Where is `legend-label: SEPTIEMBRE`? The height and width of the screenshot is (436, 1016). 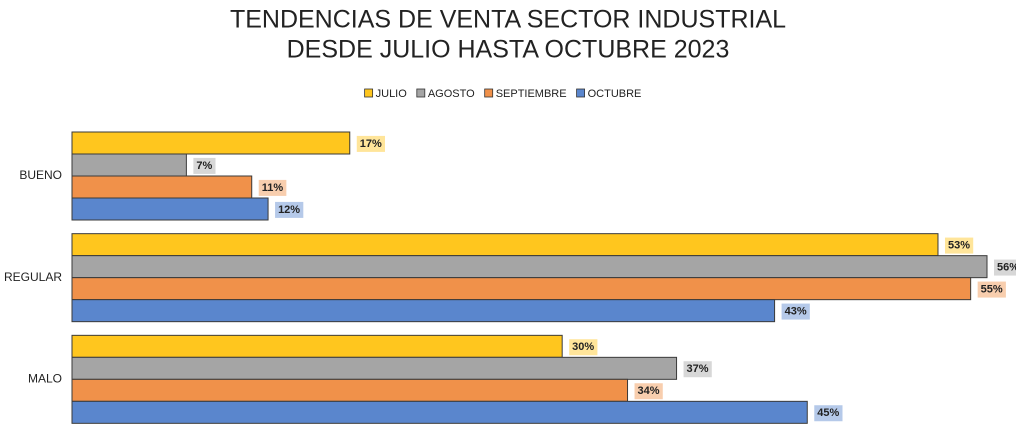
legend-label: SEPTIEMBRE is located at coordinates (531, 94).